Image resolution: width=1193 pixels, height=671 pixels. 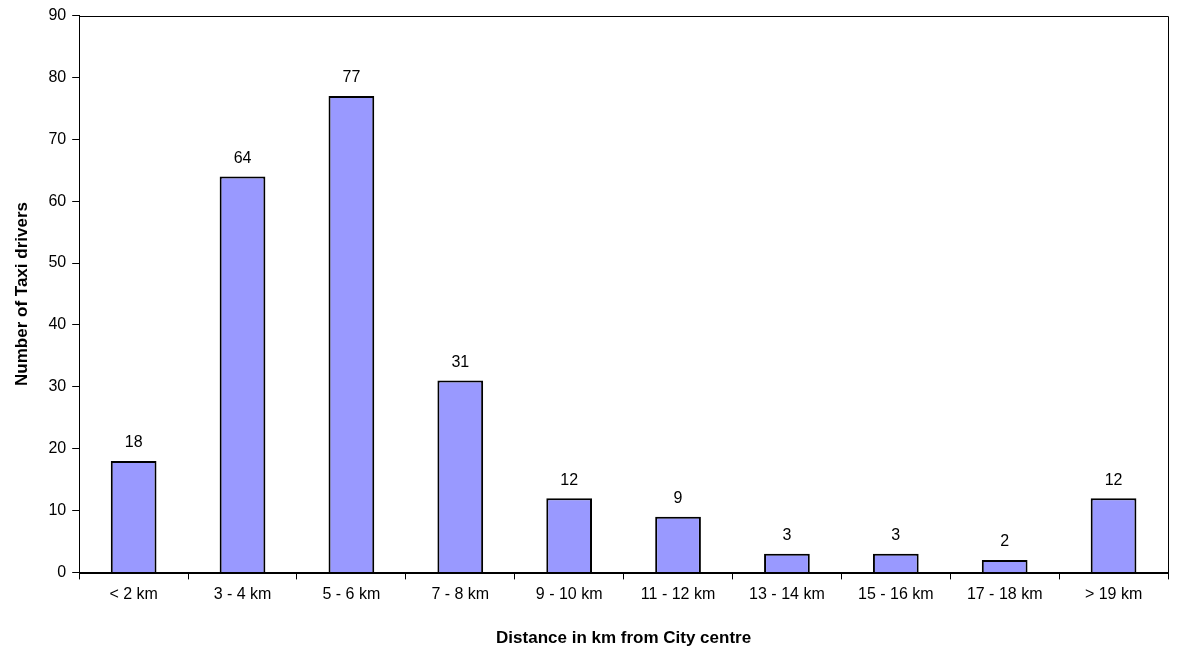 I want to click on data-label: 77, so click(x=351, y=77).